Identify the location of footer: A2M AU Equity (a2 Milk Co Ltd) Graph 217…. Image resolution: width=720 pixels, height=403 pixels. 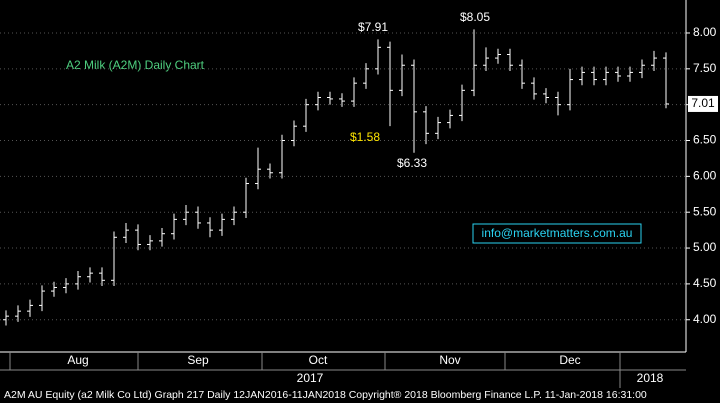
(325, 395).